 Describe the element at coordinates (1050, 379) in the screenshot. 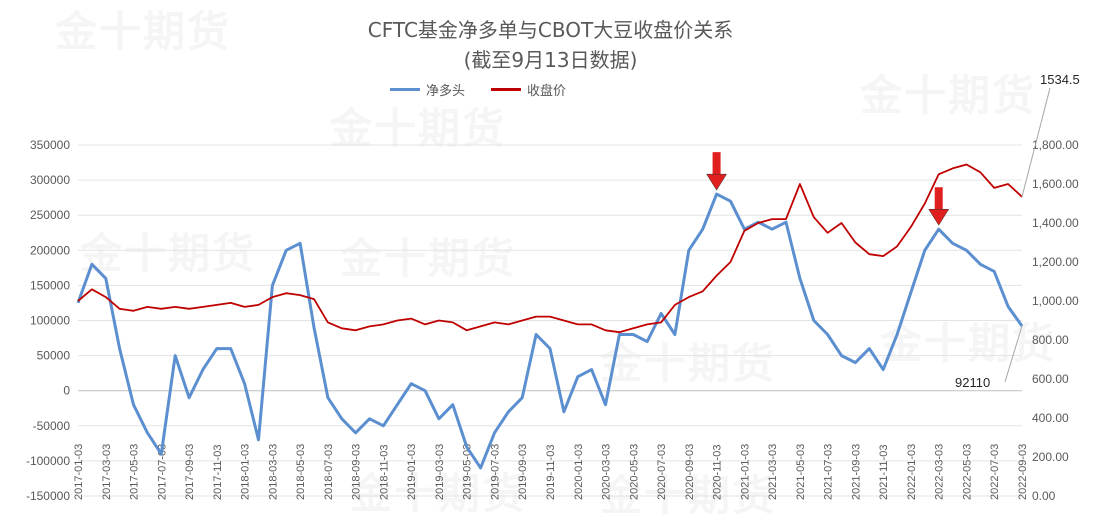

I see `right-tick-label: 600.00` at that location.